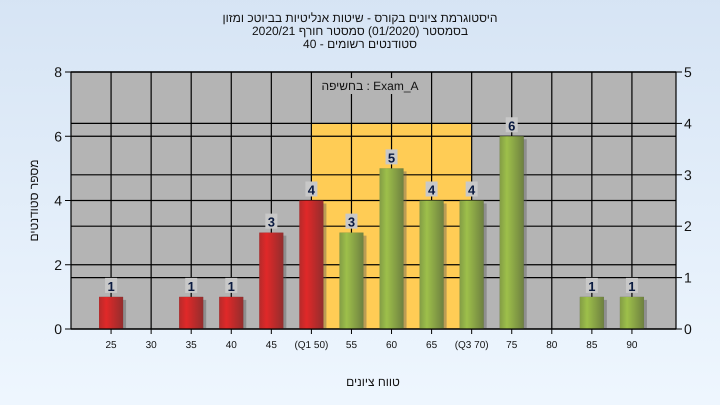 This screenshot has height=405, width=720. I want to click on y2-tick-label: 0, so click(688, 329).